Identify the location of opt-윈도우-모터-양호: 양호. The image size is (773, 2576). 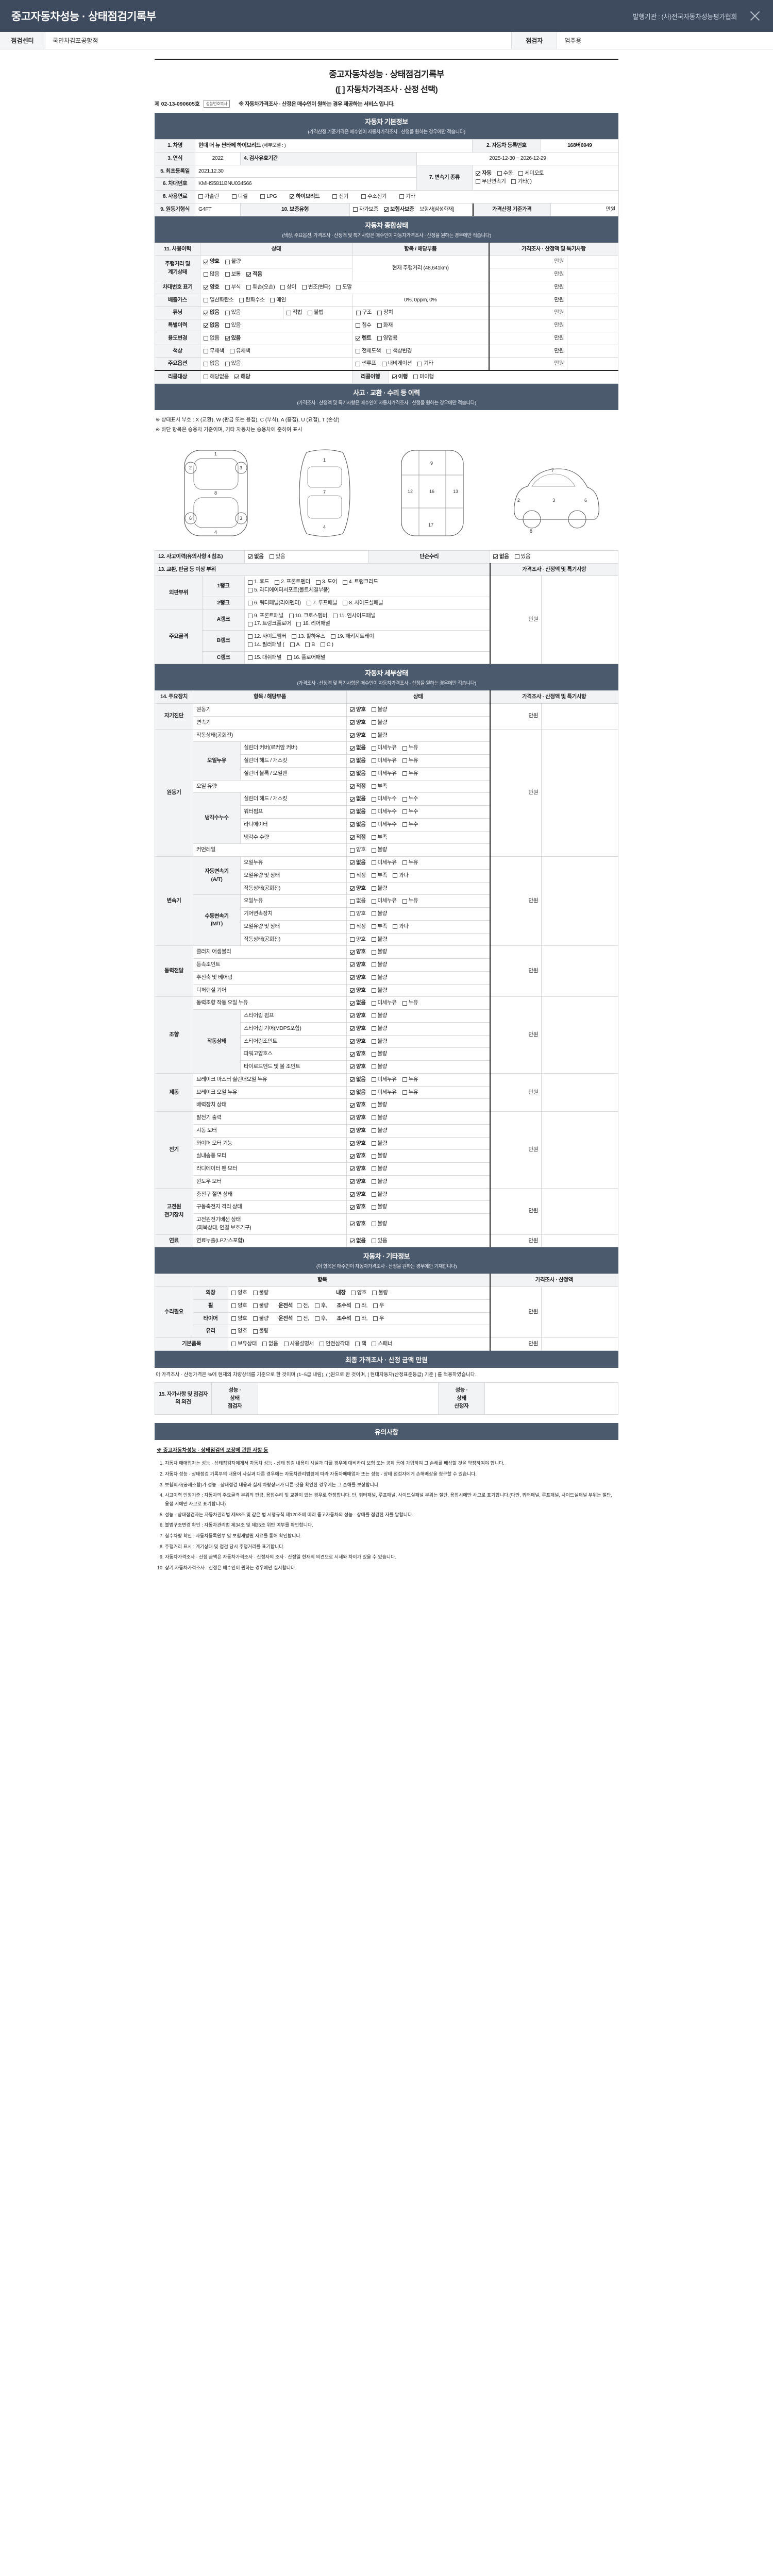
(358, 1182).